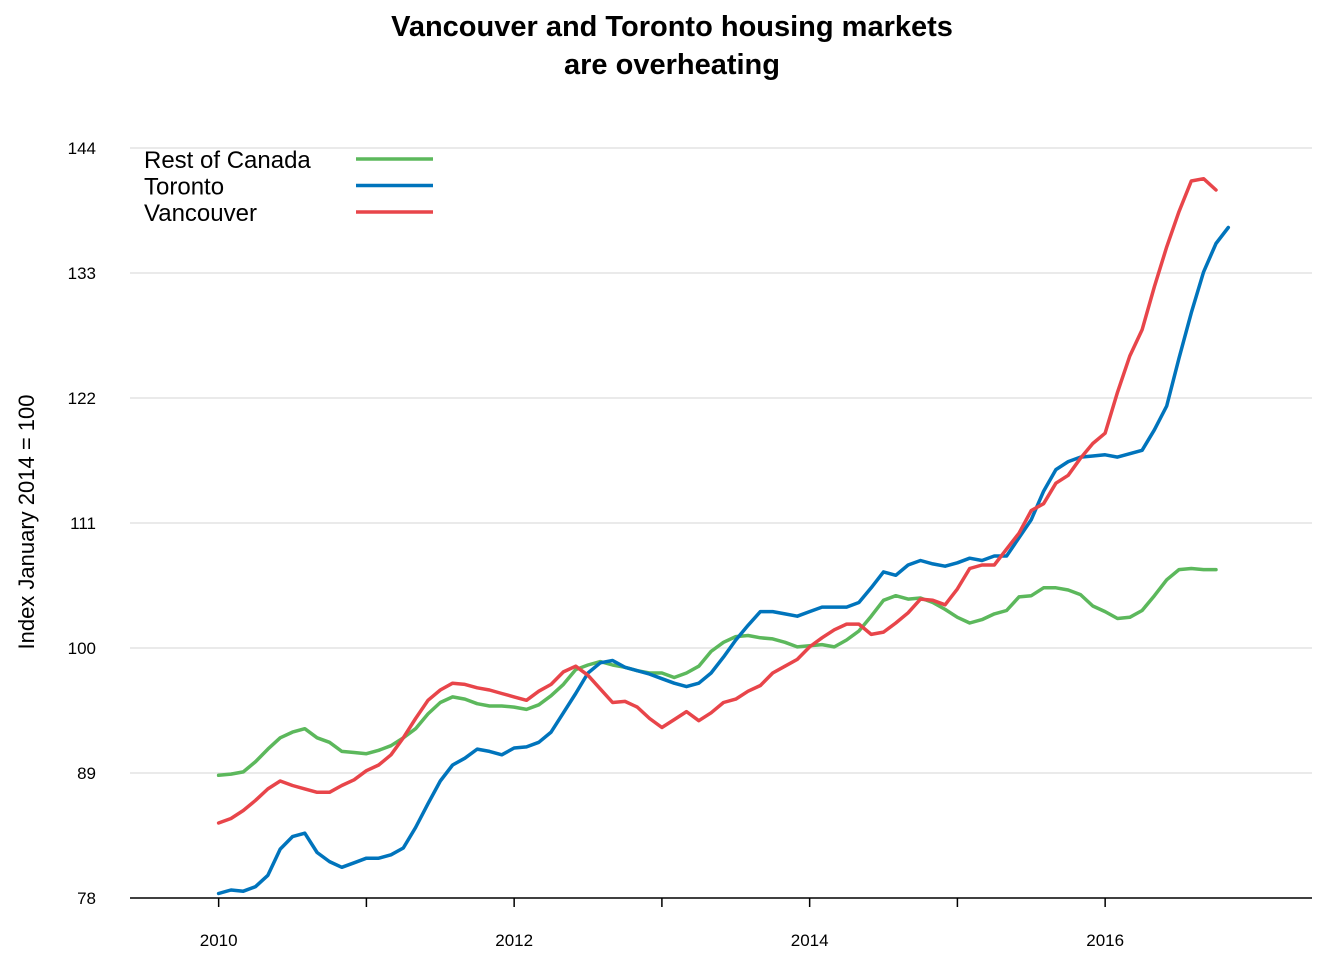  What do you see at coordinates (514, 940) in the screenshot?
I see `x-tick-label-2012: 2012` at bounding box center [514, 940].